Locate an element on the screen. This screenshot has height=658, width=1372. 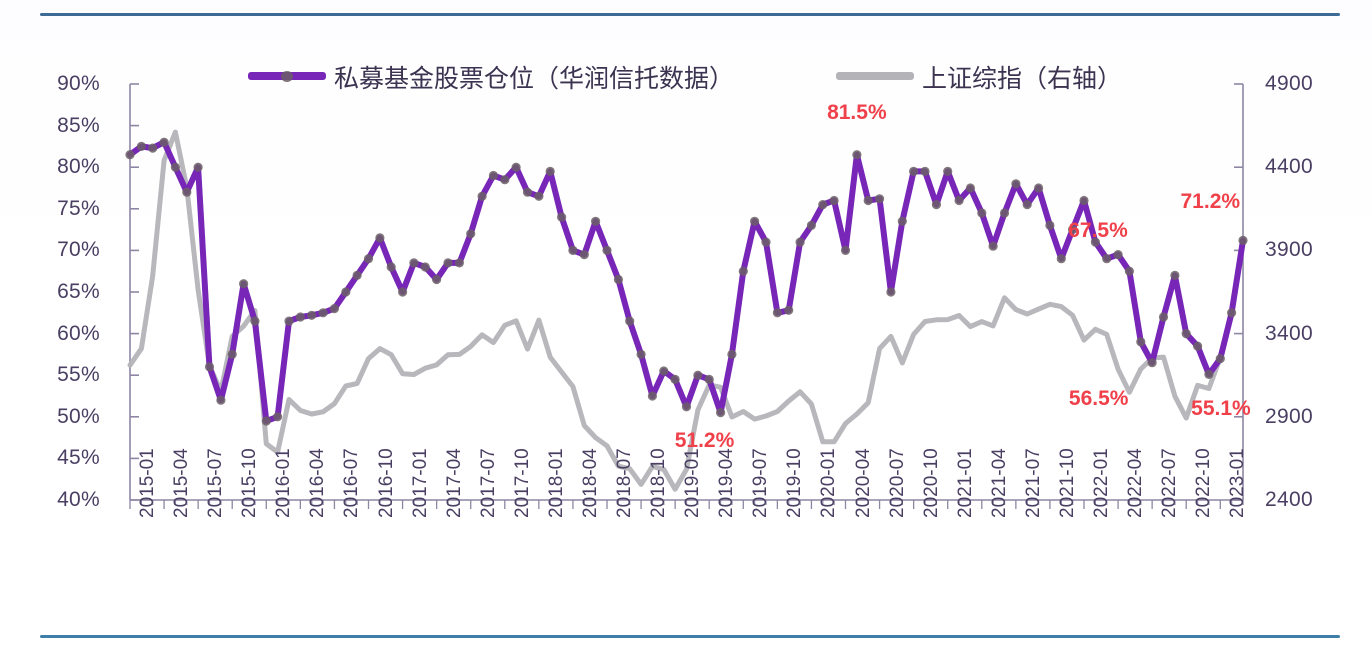
x-axis-tick-label: 2018-01 is located at coordinates (556, 483).